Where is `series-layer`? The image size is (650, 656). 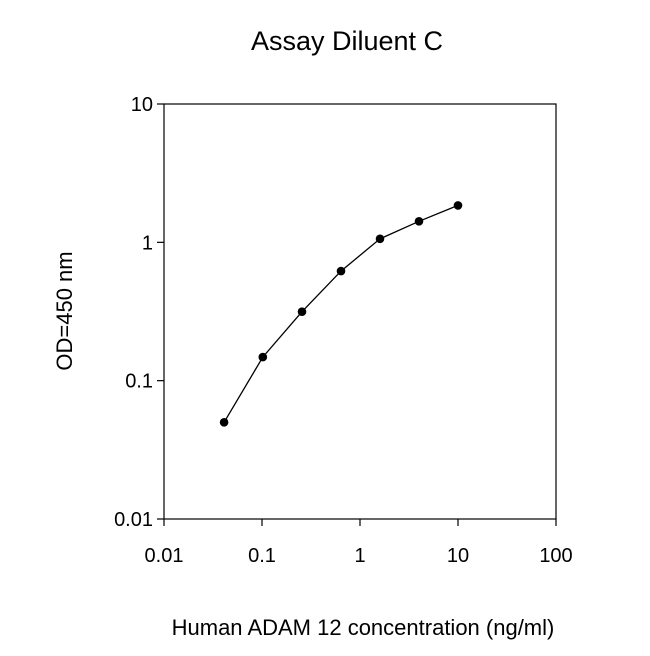 series-layer is located at coordinates (341, 314).